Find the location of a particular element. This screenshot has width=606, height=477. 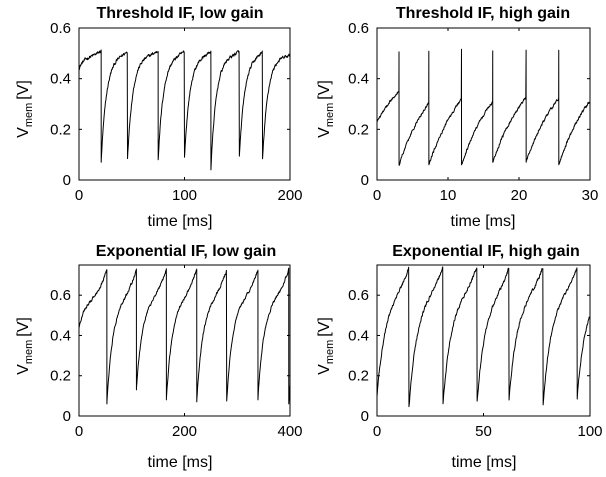

chart-title: Exponential IF, low gain is located at coordinates (186, 251).